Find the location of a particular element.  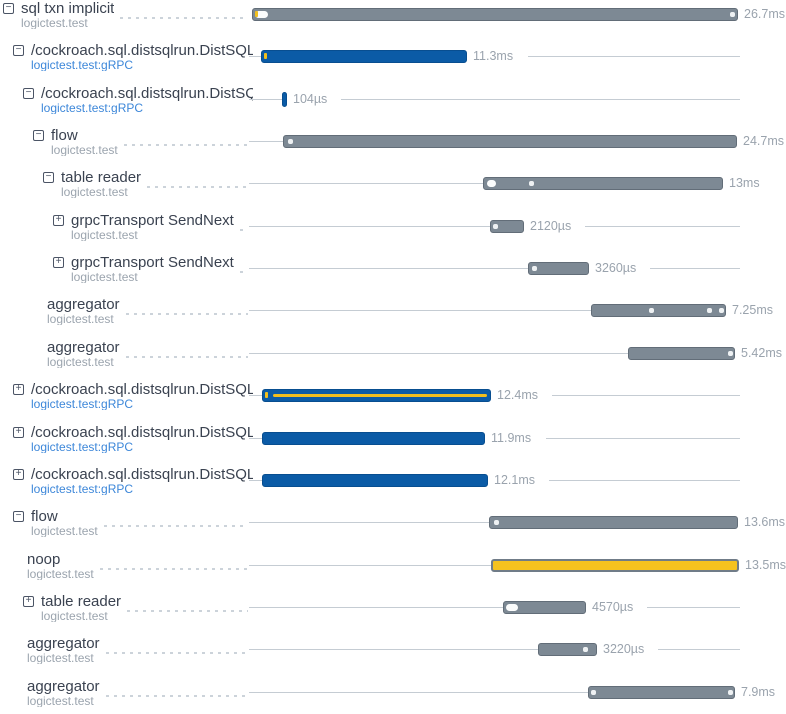

trace-span-row: aggregator logictest.test 5.42ms is located at coordinates (393, 360).